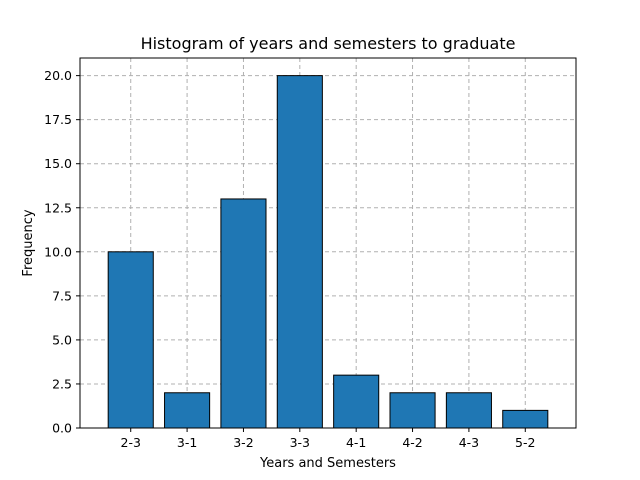 Image resolution: width=640 pixels, height=480 pixels. What do you see at coordinates (62, 428) in the screenshot?
I see `y-tick-label: 0.0` at bounding box center [62, 428].